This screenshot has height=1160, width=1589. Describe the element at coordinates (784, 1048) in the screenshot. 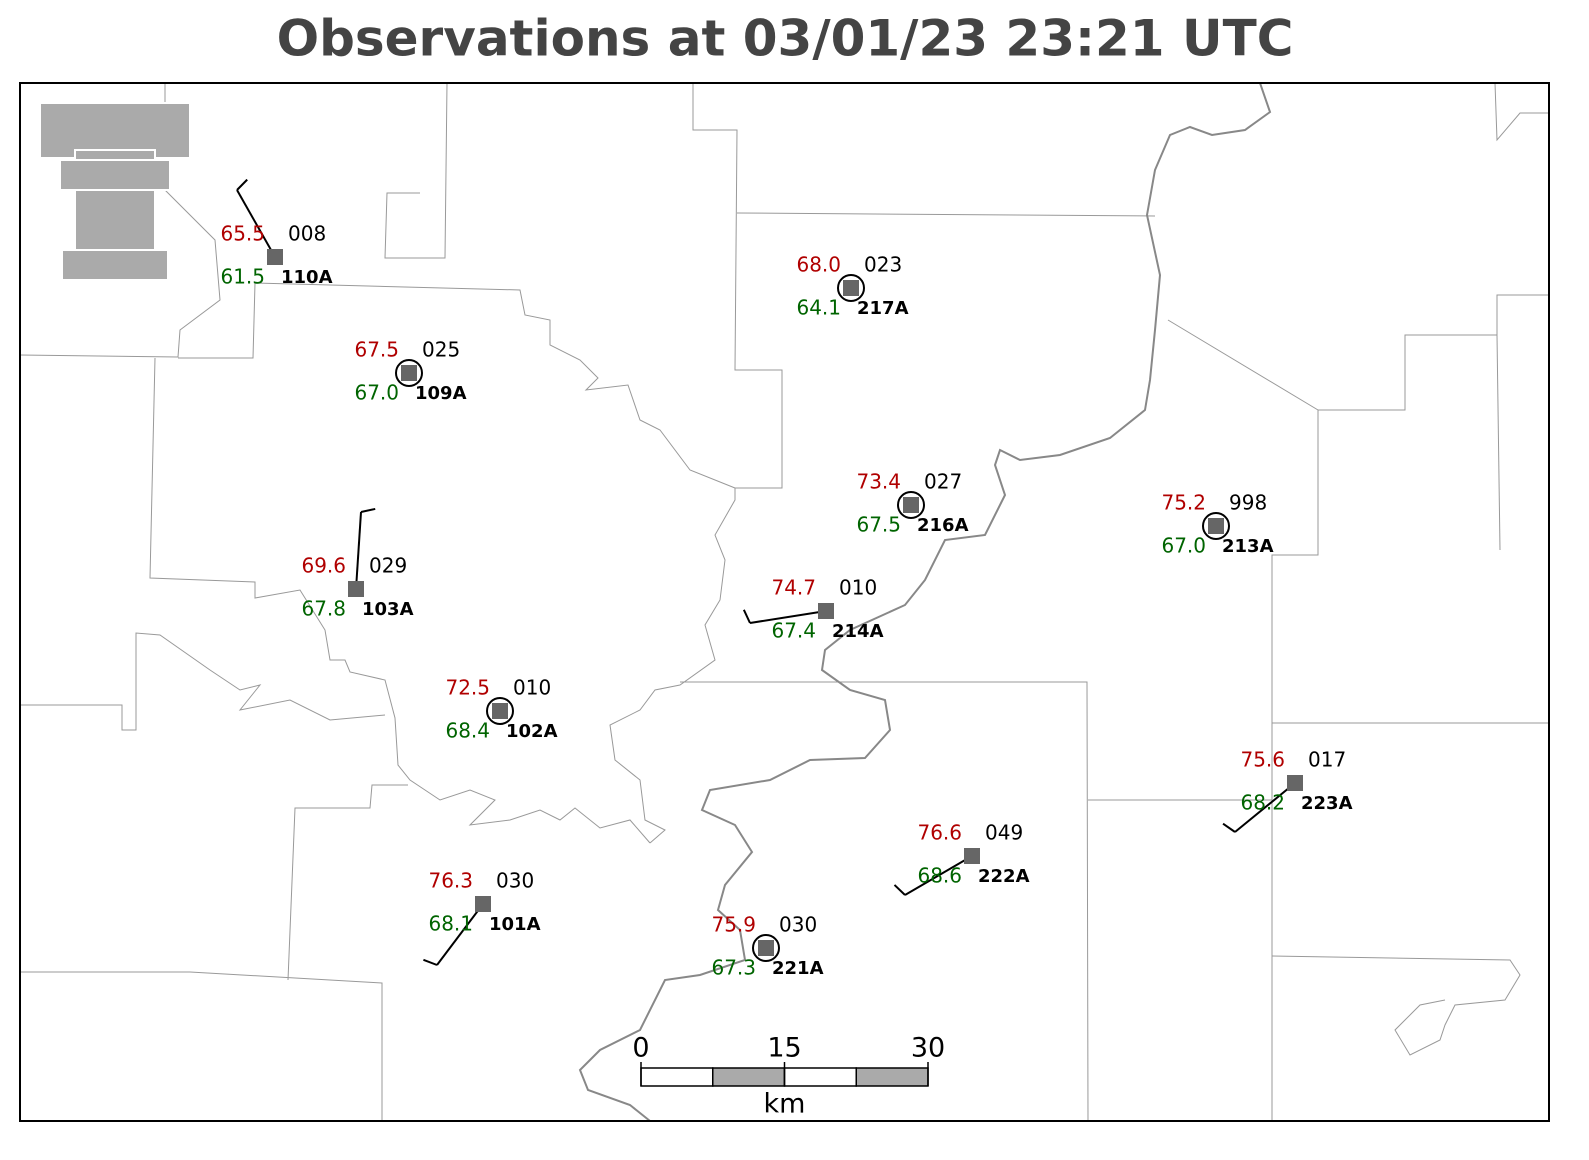

I see `scale-label: 15` at that location.